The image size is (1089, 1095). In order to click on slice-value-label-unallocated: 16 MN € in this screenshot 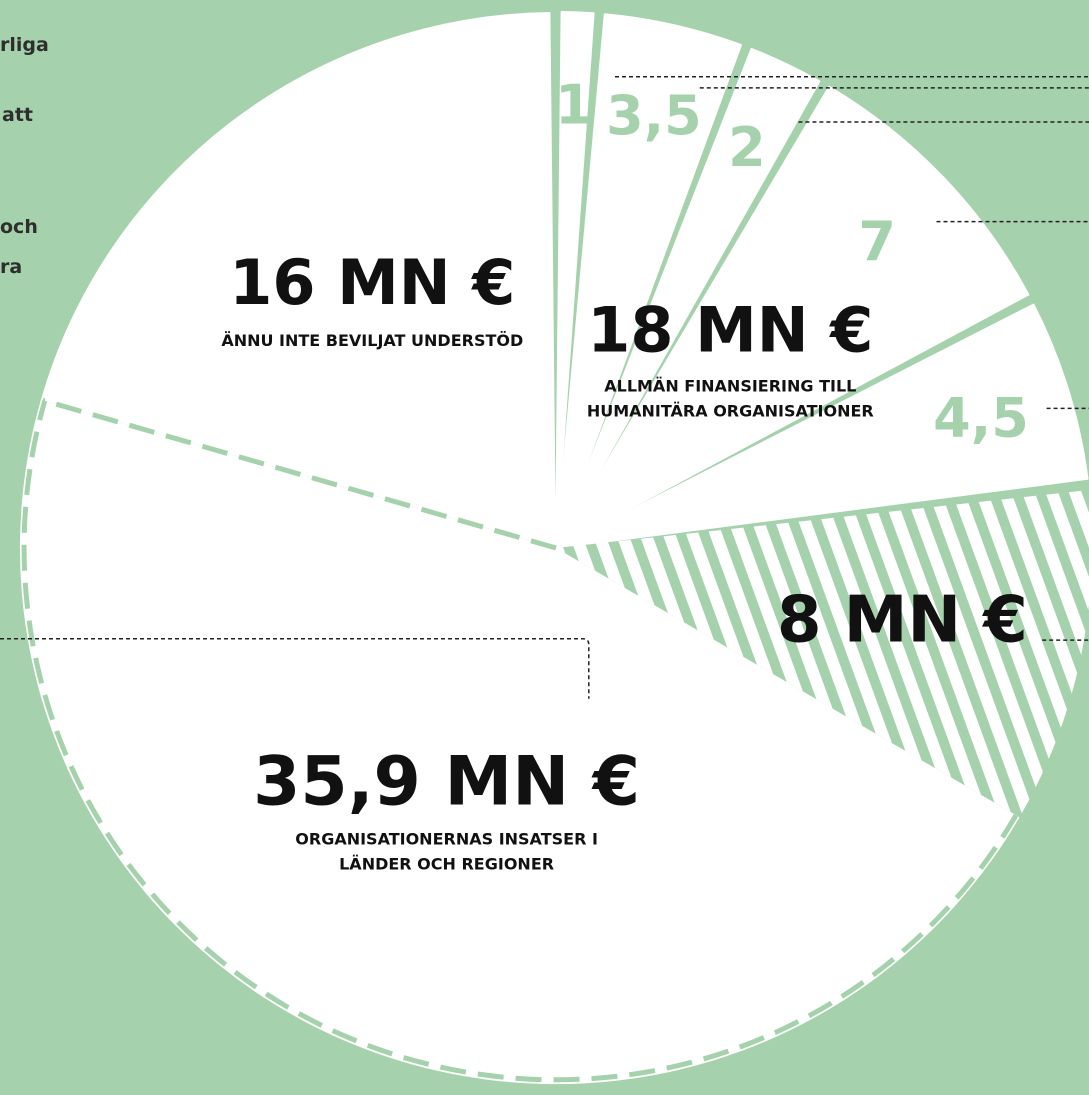, I will do `click(372, 282)`.